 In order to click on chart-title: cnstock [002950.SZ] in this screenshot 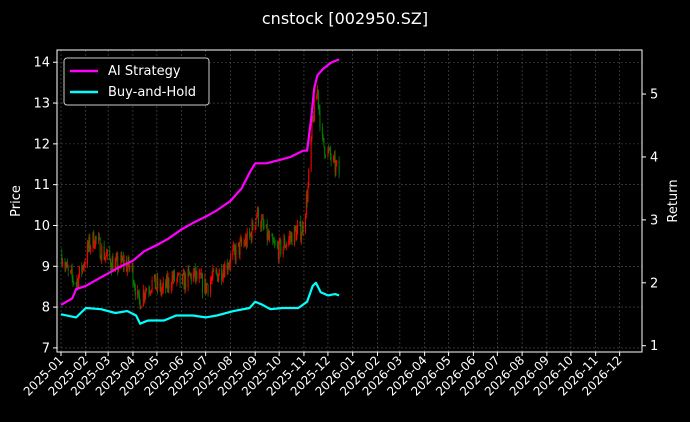, I will do `click(345, 18)`.